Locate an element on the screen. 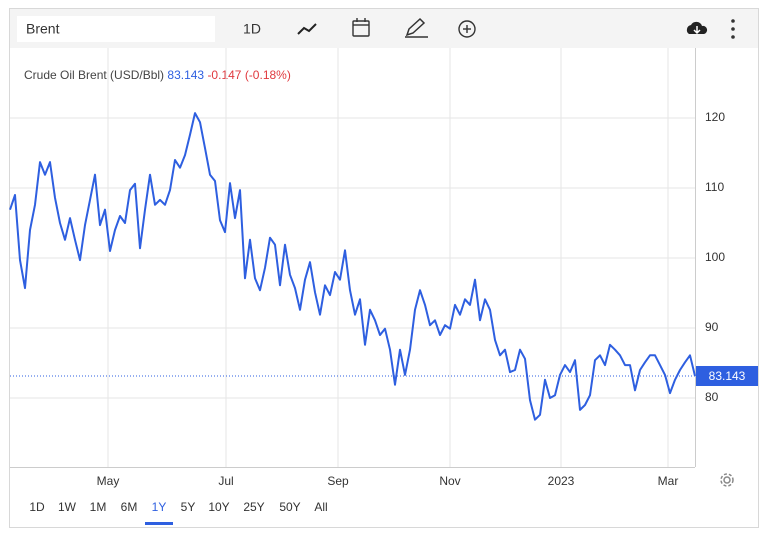 The height and width of the screenshot is (544, 770). range-button: 5Y is located at coordinates (188, 507).